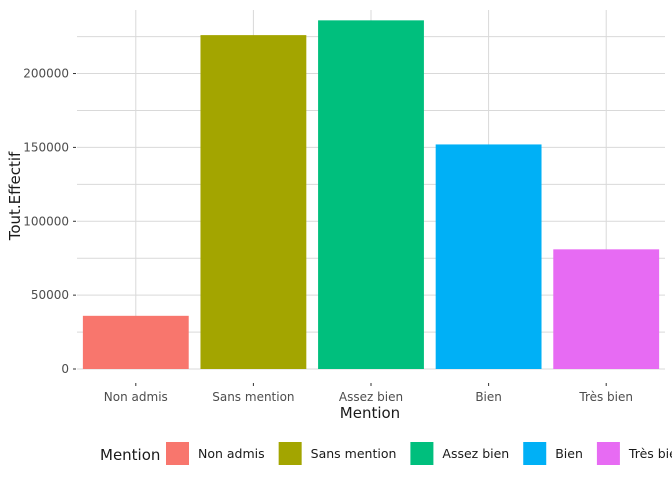  Describe the element at coordinates (15, 196) in the screenshot. I see `y-axis-title: Tout.Effectif` at that location.